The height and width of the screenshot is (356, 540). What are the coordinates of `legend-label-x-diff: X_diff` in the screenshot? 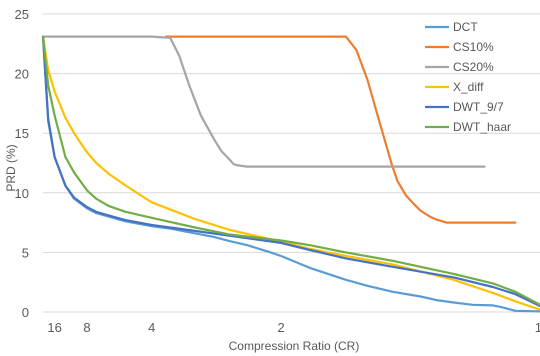 It's located at (468, 87).